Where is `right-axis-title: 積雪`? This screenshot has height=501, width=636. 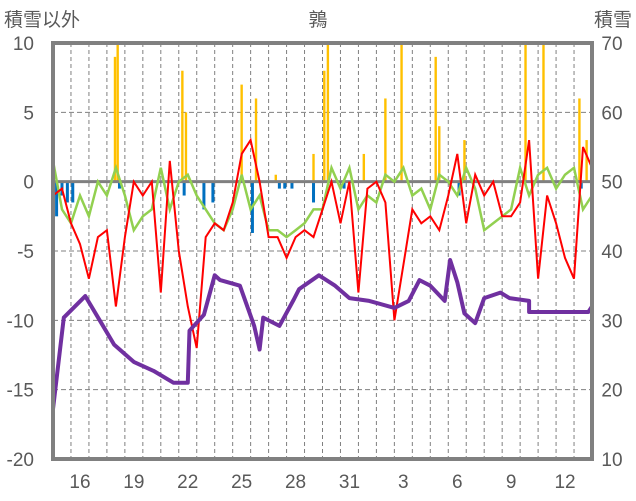 right-axis-title: 積雪 is located at coordinates (613, 20).